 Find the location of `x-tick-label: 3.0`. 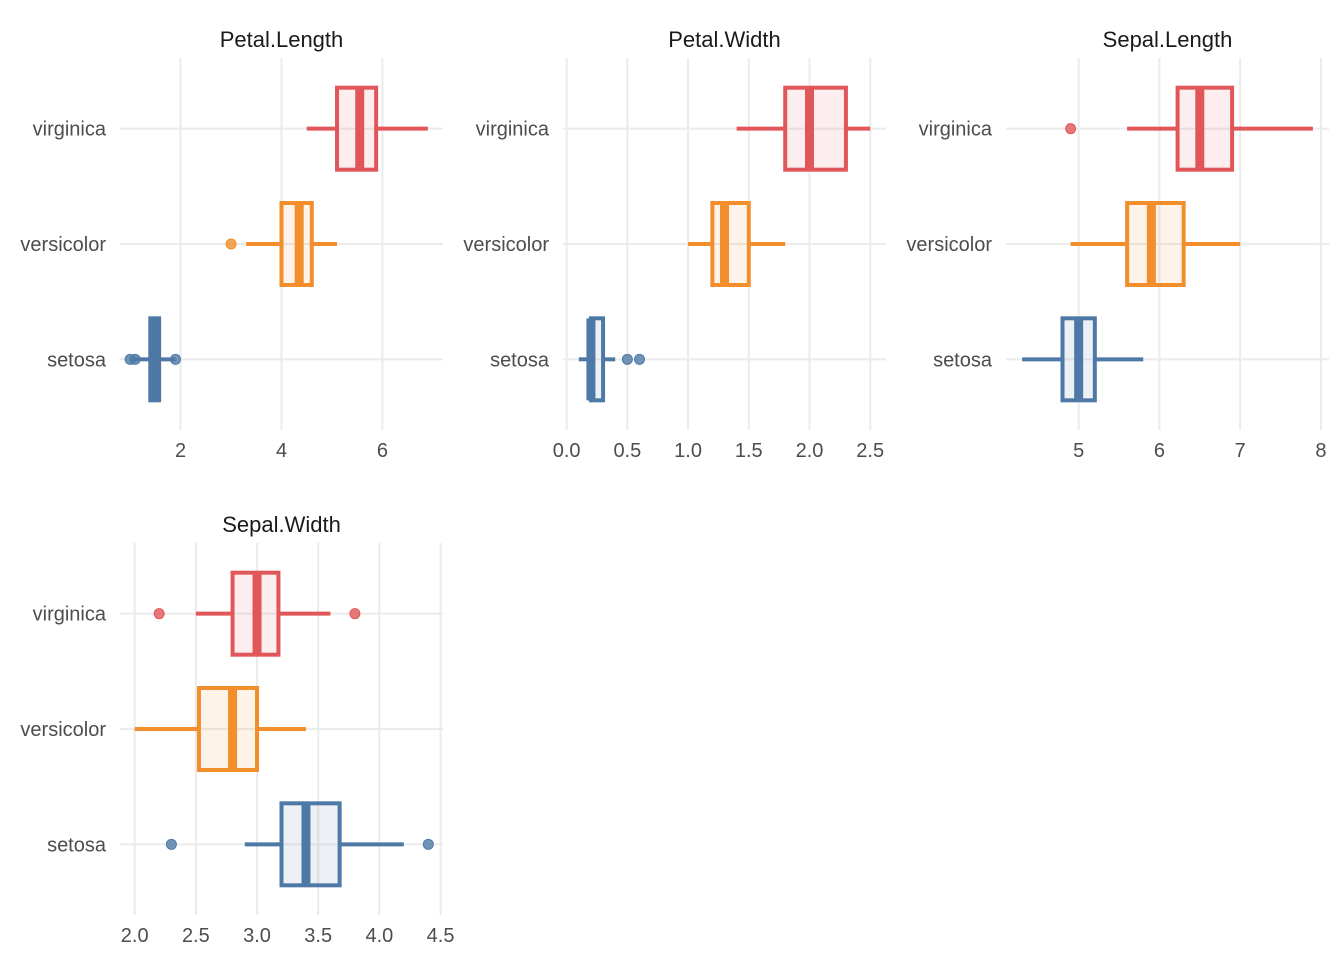

x-tick-label: 3.0 is located at coordinates (257, 936).